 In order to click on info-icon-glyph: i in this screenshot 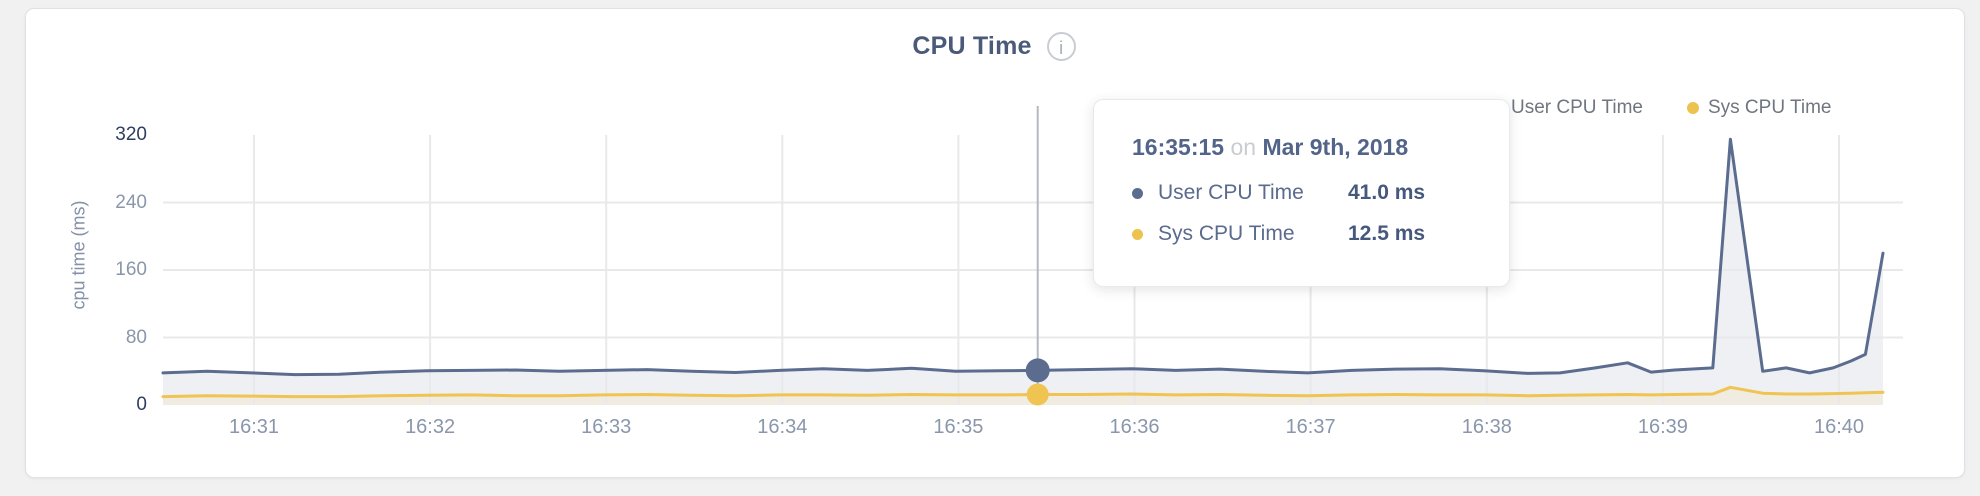, I will do `click(1061, 47)`.